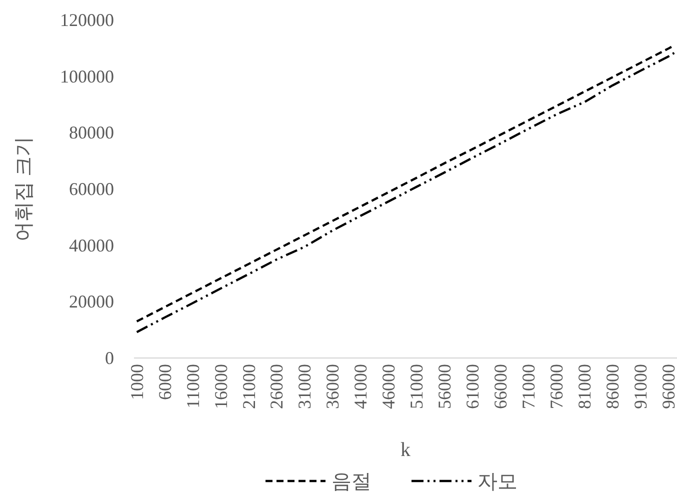 Image resolution: width=677 pixels, height=495 pixels. What do you see at coordinates (91, 132) in the screenshot?
I see `y-tick-label: 80000` at bounding box center [91, 132].